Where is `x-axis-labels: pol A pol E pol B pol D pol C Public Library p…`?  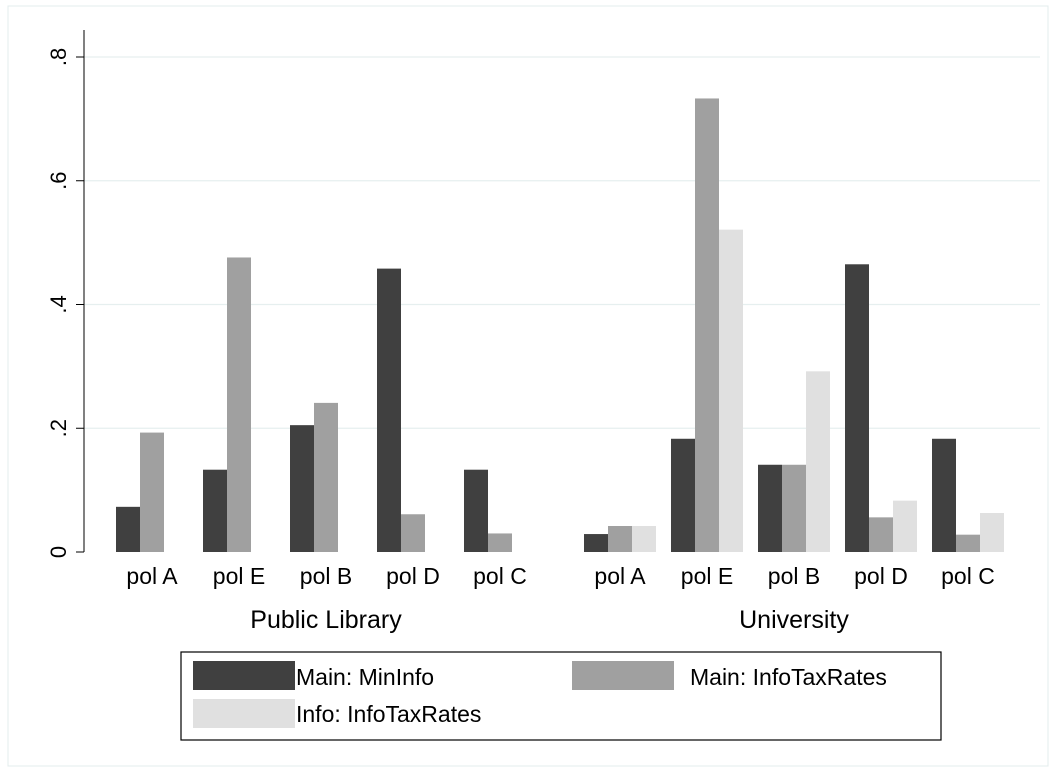 x-axis-labels: pol A pol E pol B pol D pol C Public Library p… is located at coordinates (560, 598).